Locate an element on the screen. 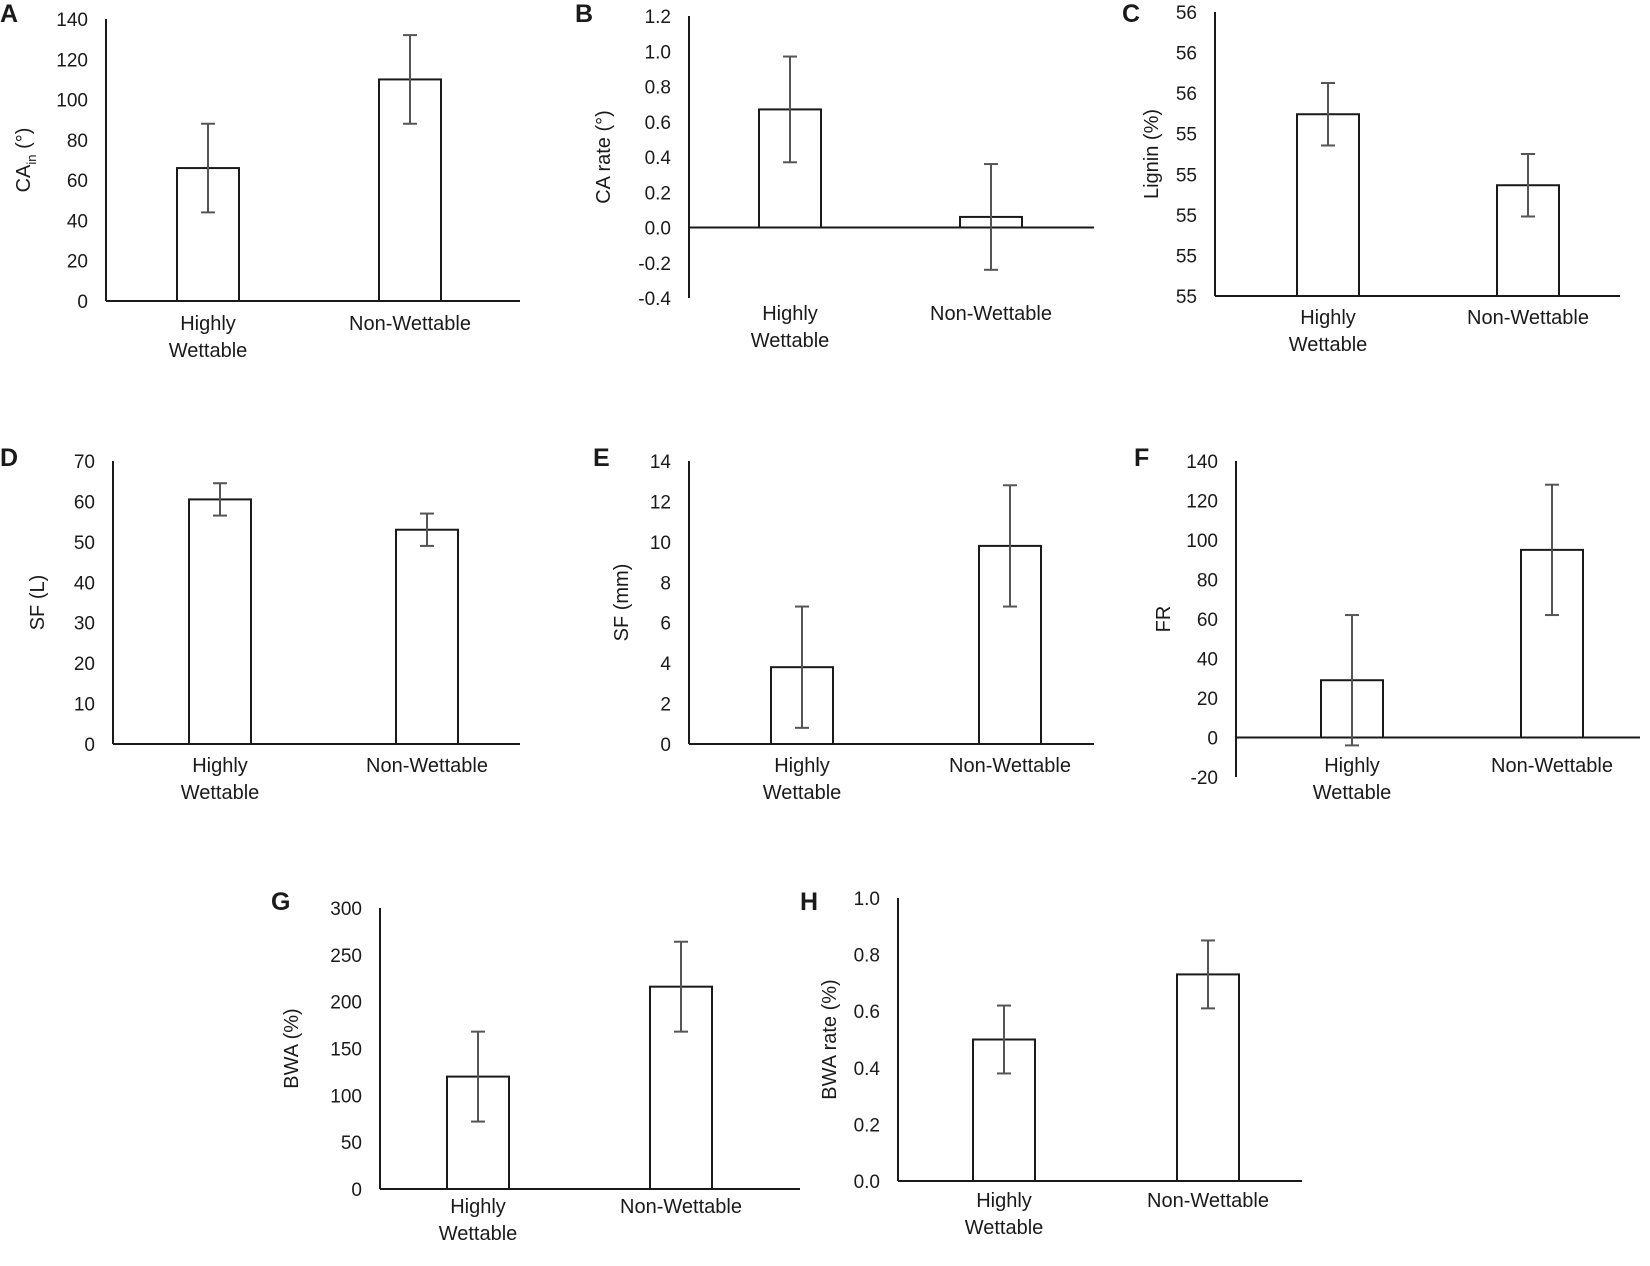  y-axis-label: Lignin (%) is located at coordinates (1152, 154).